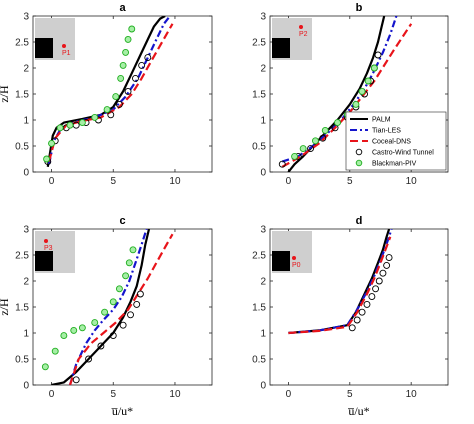 Image resolution: width=474 pixels, height=424 pixels. What do you see at coordinates (359, 163) in the screenshot?
I see `legend-swatch-blackman-piv` at bounding box center [359, 163].